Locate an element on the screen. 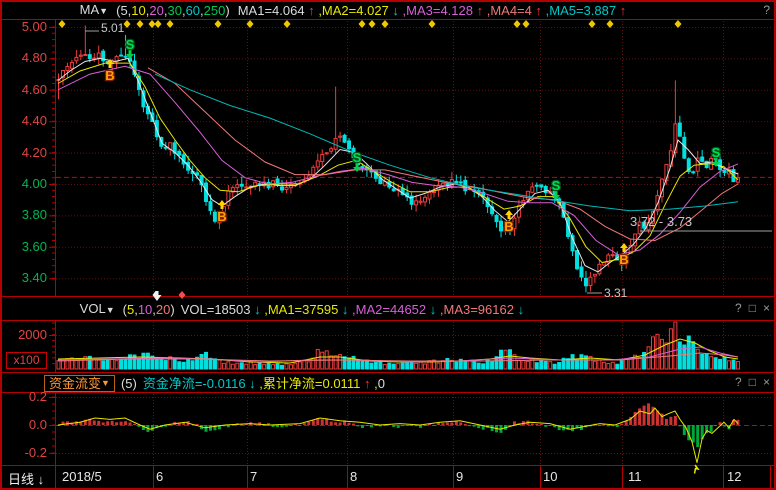 This screenshot has height=490, width=776. volume-unit-box: x100 is located at coordinates (26, 360).